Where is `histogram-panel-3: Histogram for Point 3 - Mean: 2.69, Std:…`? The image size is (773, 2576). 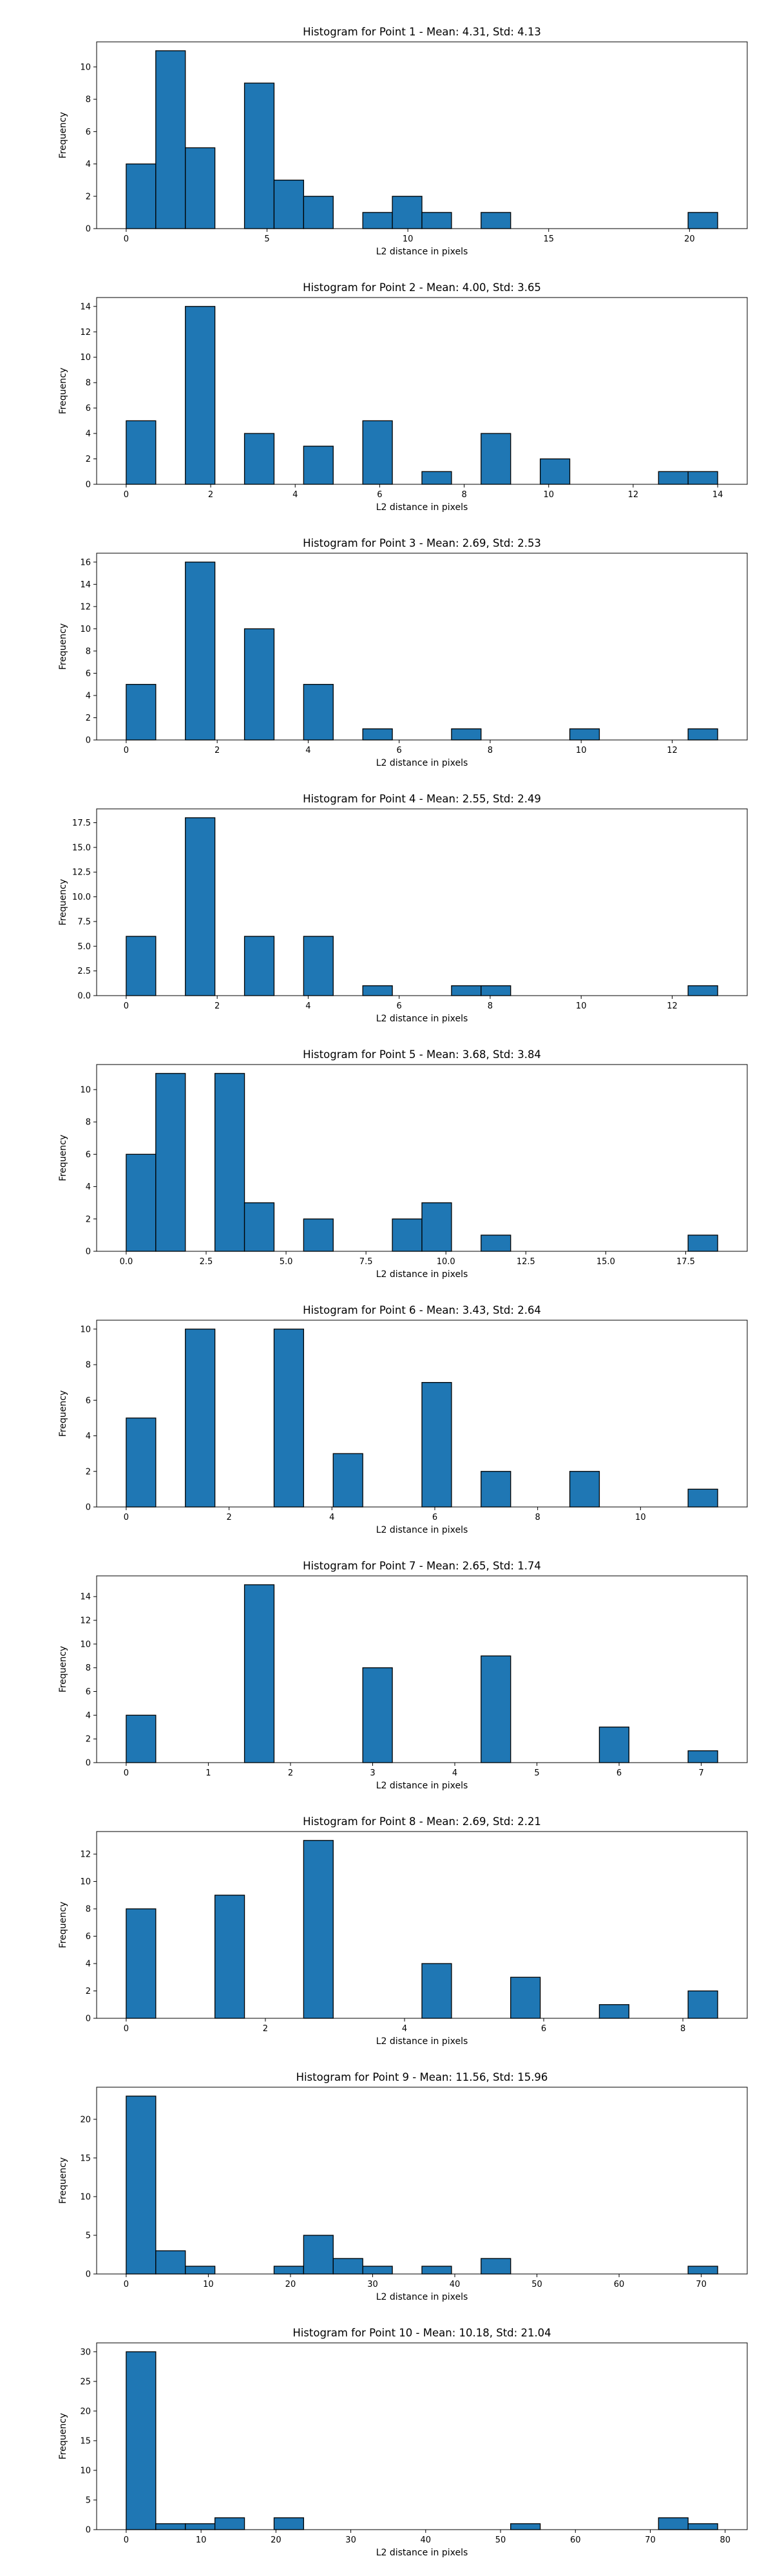 histogram-panel-3: Histogram for Point 3 - Mean: 2.69, Std:… is located at coordinates (403, 652).